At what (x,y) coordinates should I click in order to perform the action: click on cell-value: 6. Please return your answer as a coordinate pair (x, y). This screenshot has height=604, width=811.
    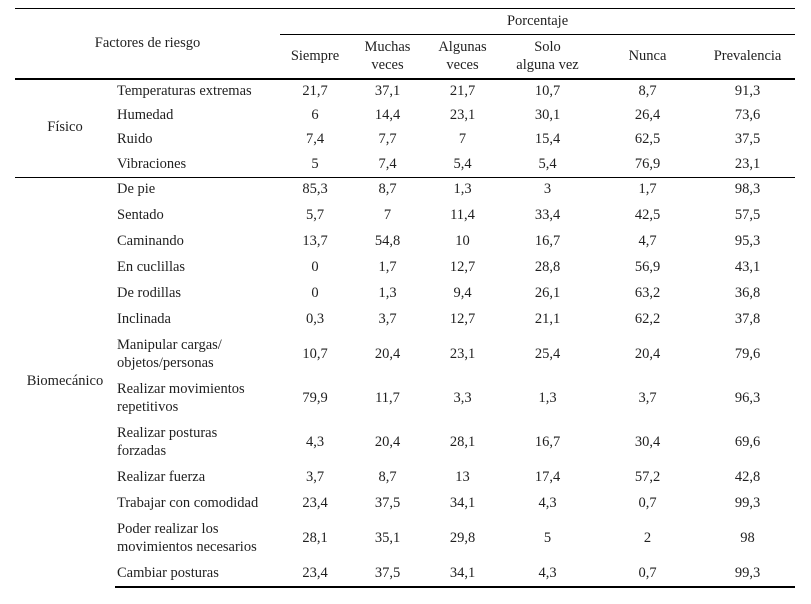
    Looking at the image, I should click on (315, 114).